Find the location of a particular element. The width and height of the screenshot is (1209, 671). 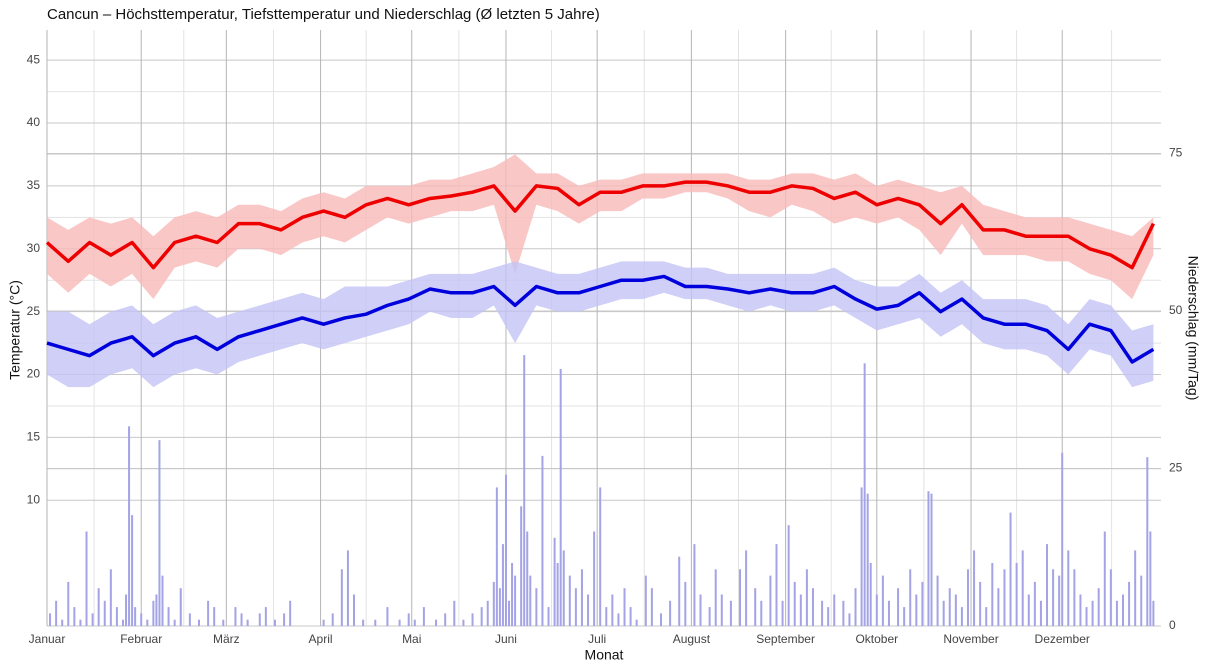

x-axis-title: Monat is located at coordinates (604, 655).